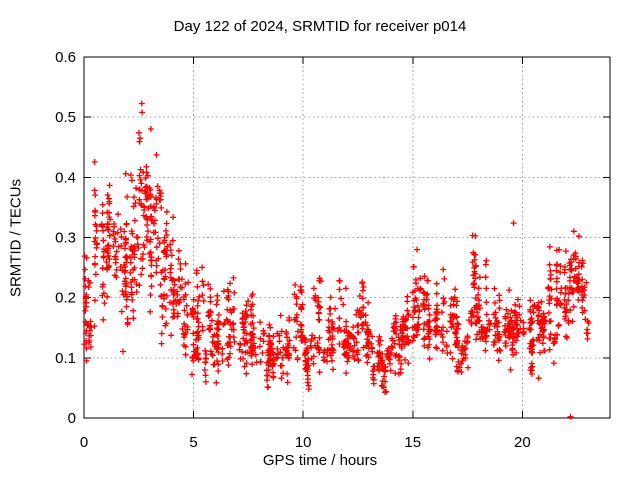 This screenshot has height=480, width=640. What do you see at coordinates (193, 442) in the screenshot?
I see `x-tick-label: 5` at bounding box center [193, 442].